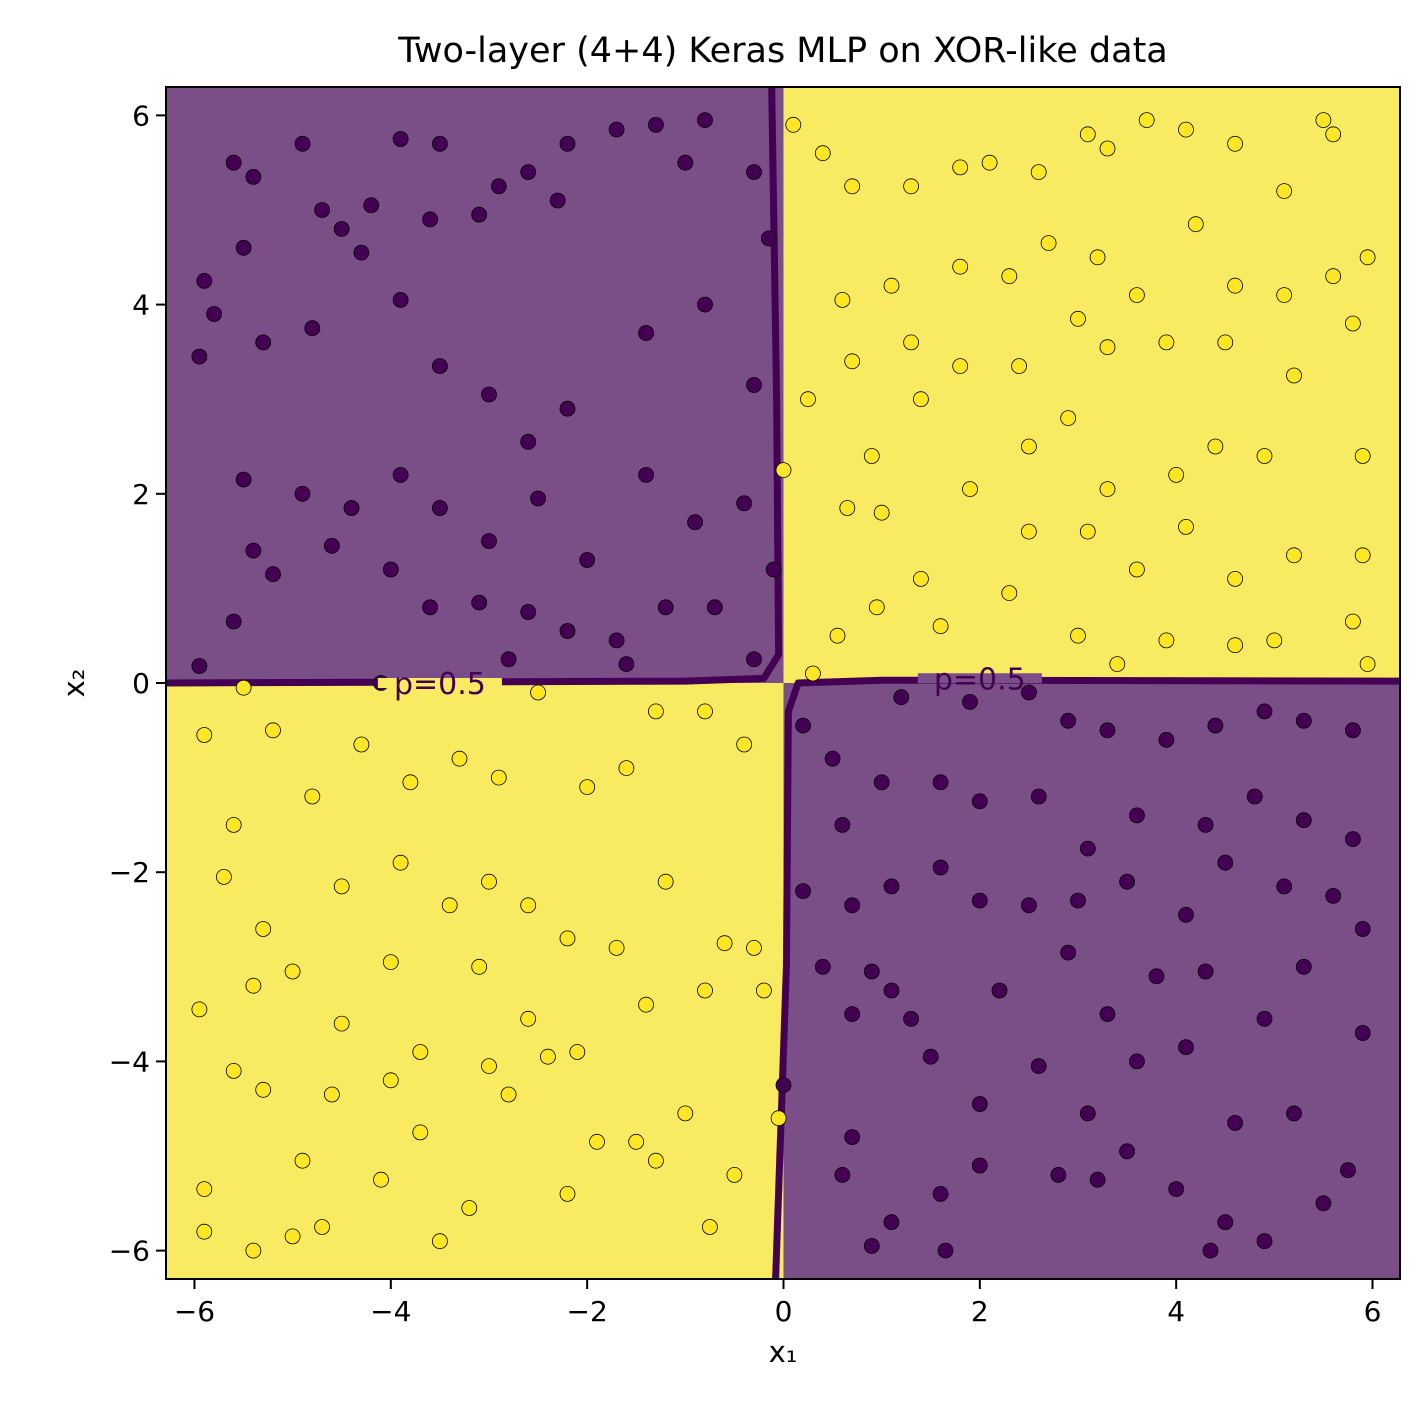 The image size is (1428, 1427). Describe the element at coordinates (440, 684) in the screenshot. I see `contour-label: p=0.5` at that location.